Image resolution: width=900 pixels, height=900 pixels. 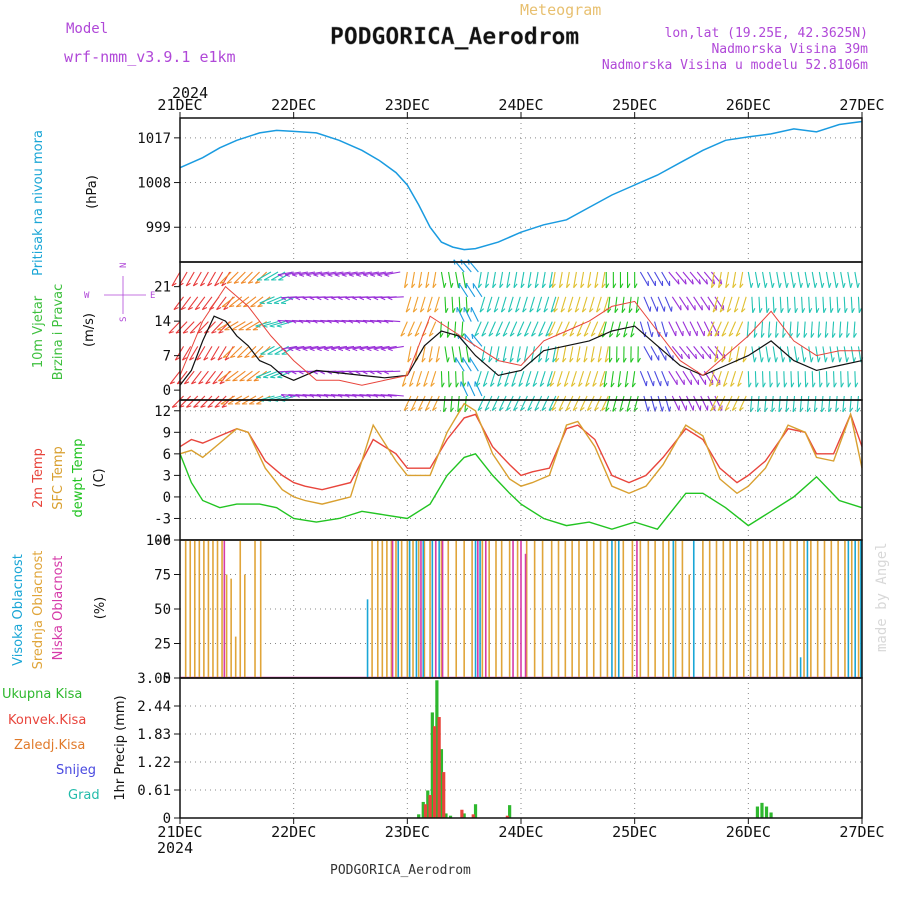 I want to click on y-tick-label: 0, so click(x=167, y=498).